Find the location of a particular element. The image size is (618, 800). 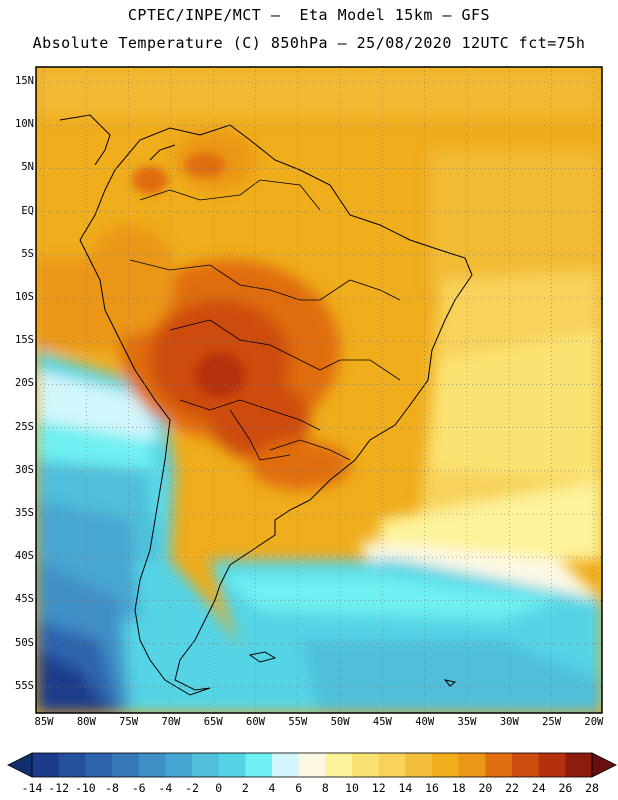

lat-label: 55S is located at coordinates (24, 685).